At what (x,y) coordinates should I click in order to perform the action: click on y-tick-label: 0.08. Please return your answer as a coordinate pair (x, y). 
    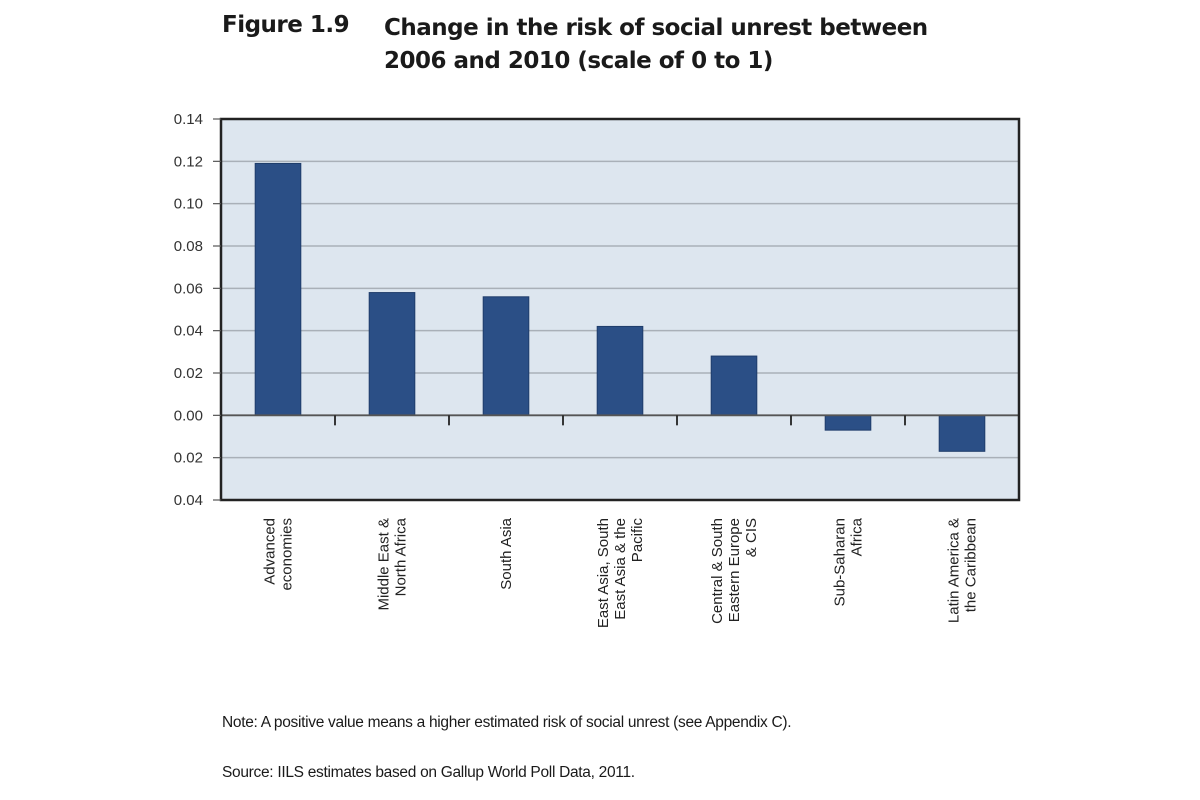
    Looking at the image, I should click on (188, 246).